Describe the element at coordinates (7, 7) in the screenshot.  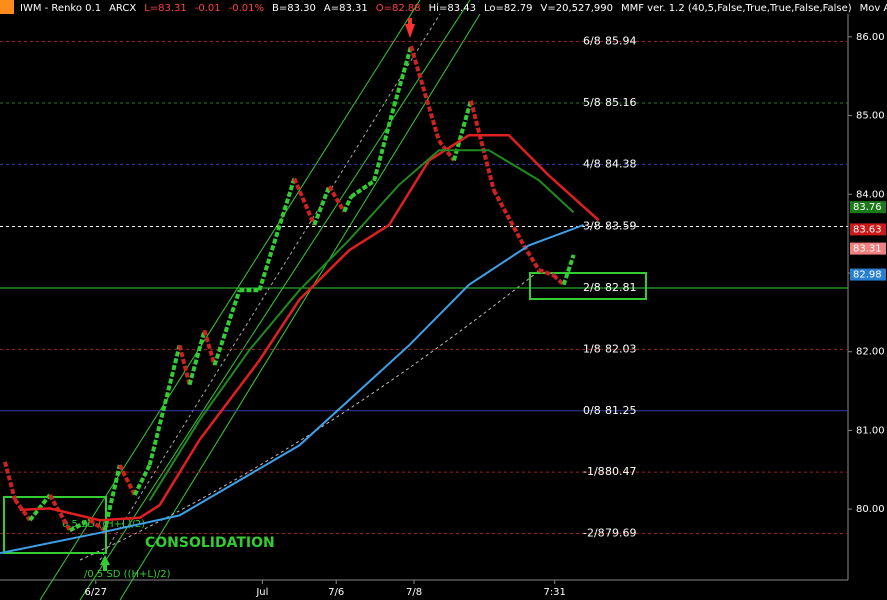
I see `icon` at that location.